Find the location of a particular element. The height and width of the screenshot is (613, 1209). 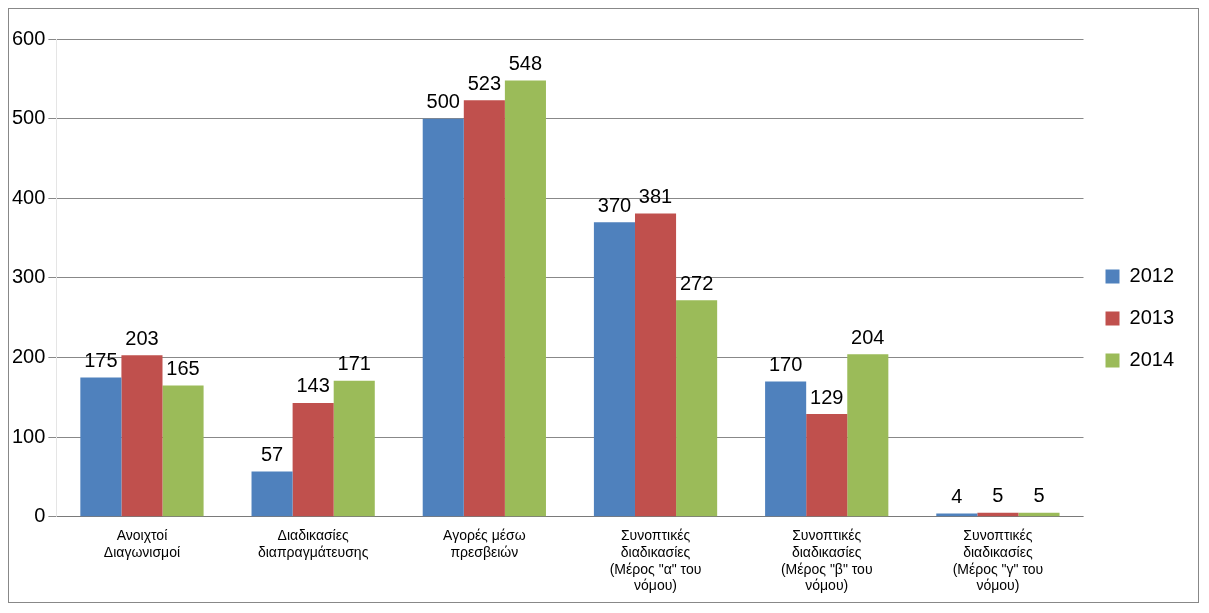

y-tick-label: 400 is located at coordinates (28, 196).